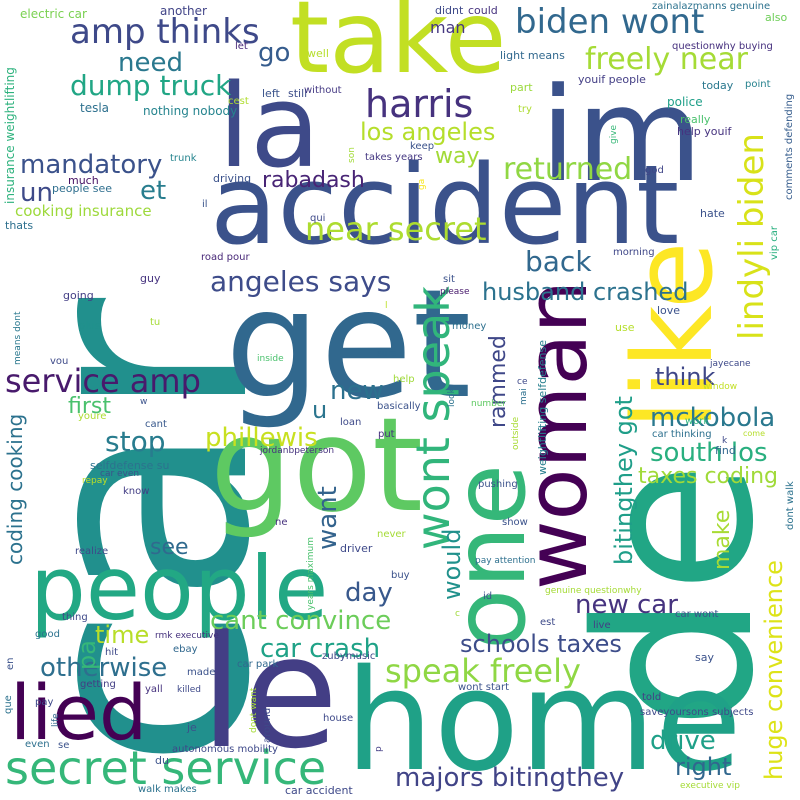 The height and width of the screenshot is (800, 800). I want to click on word-keep: keep, so click(422, 146).